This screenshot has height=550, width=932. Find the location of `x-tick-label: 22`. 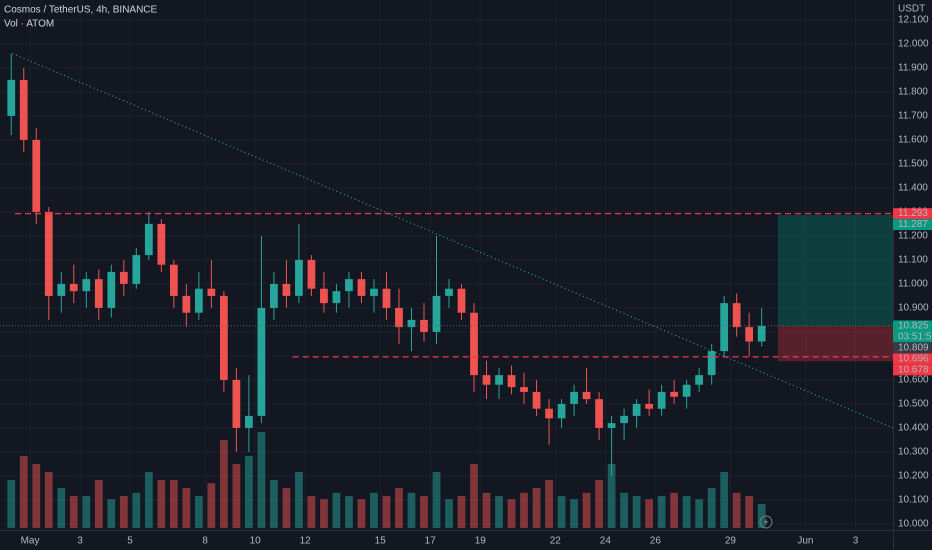

x-tick-label: 22 is located at coordinates (556, 541).